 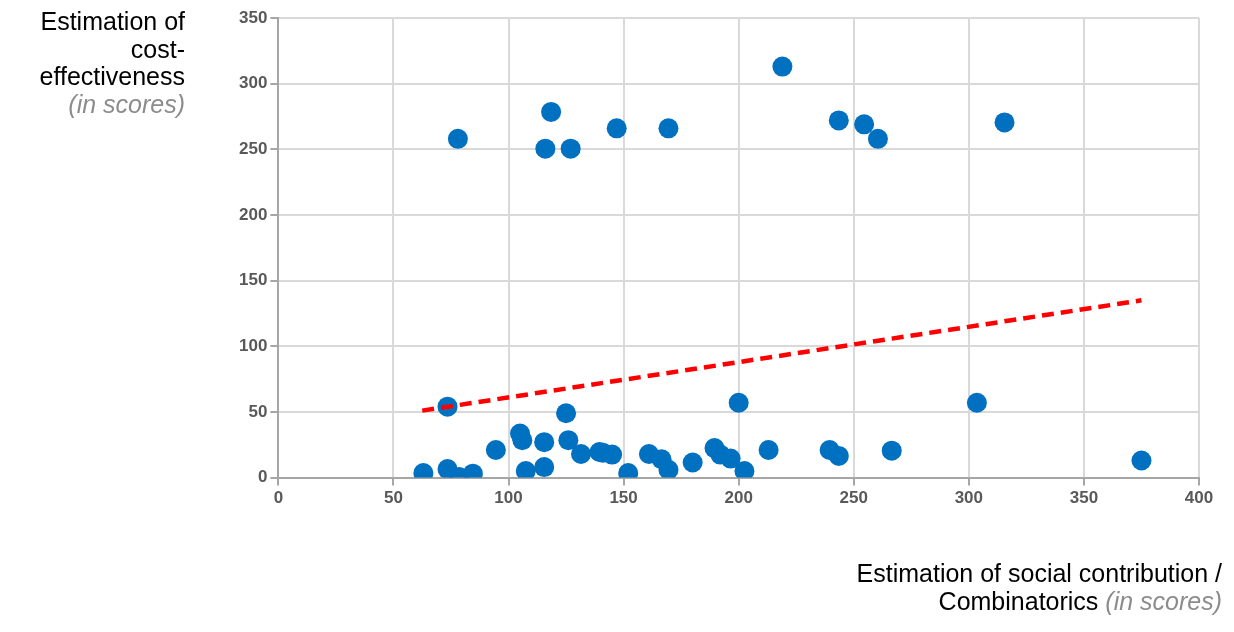 What do you see at coordinates (969, 498) in the screenshot?
I see `x-tick-label: 300` at bounding box center [969, 498].